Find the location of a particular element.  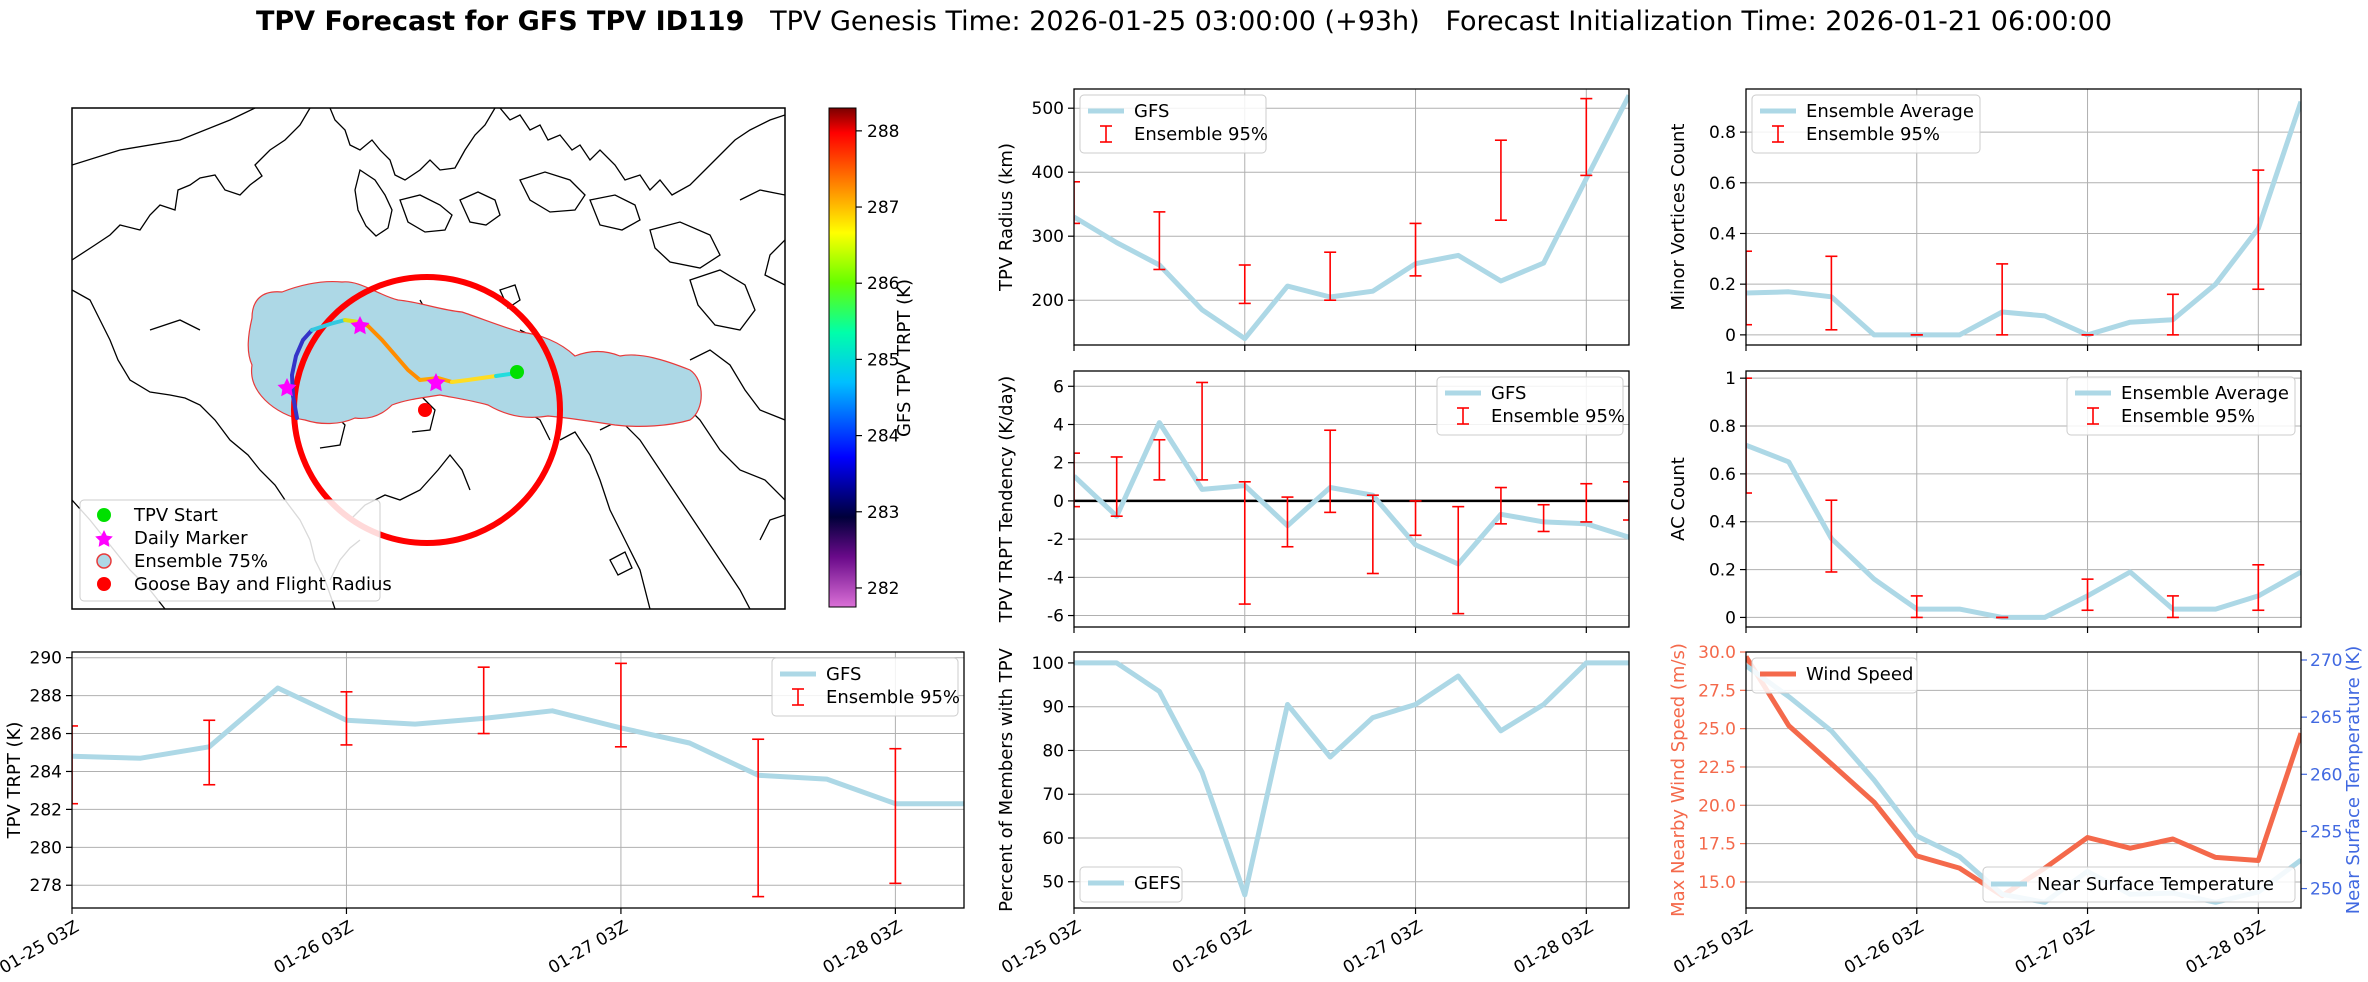

series-line-ac is located at coordinates (2023, 531).